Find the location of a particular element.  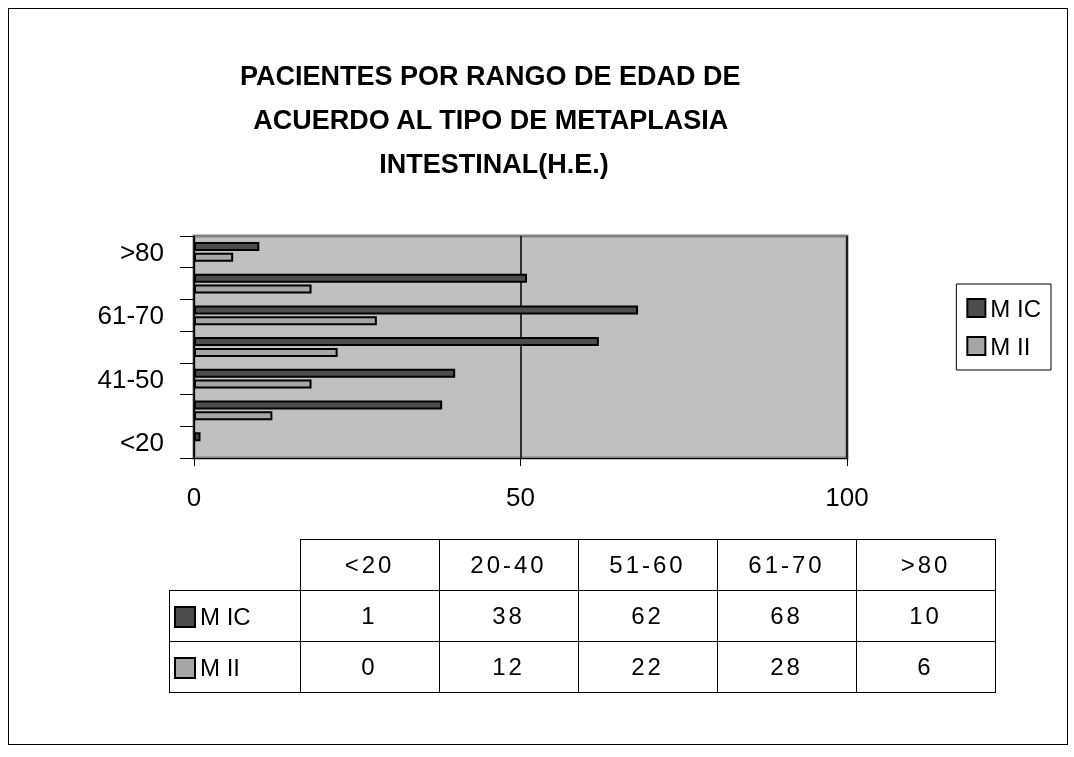

data-label: 22 is located at coordinates (647, 667).